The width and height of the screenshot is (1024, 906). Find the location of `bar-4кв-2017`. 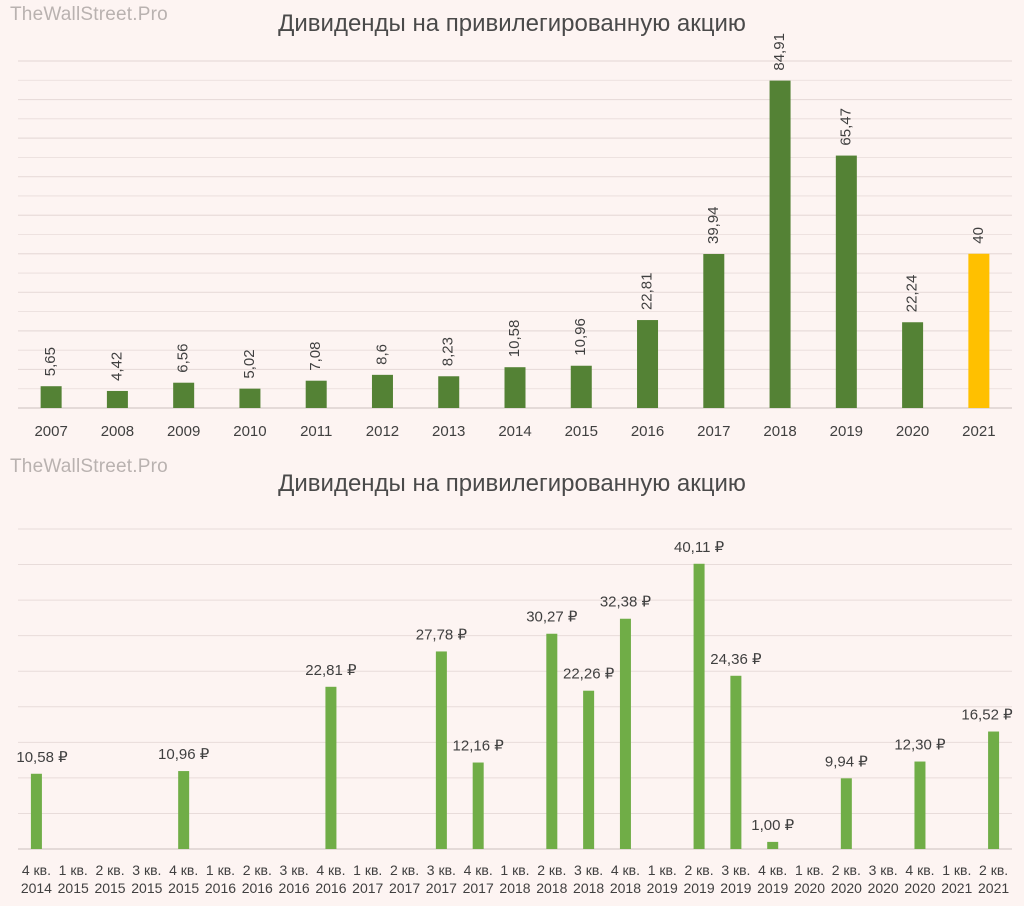

bar-4кв-2017 is located at coordinates (478, 805).